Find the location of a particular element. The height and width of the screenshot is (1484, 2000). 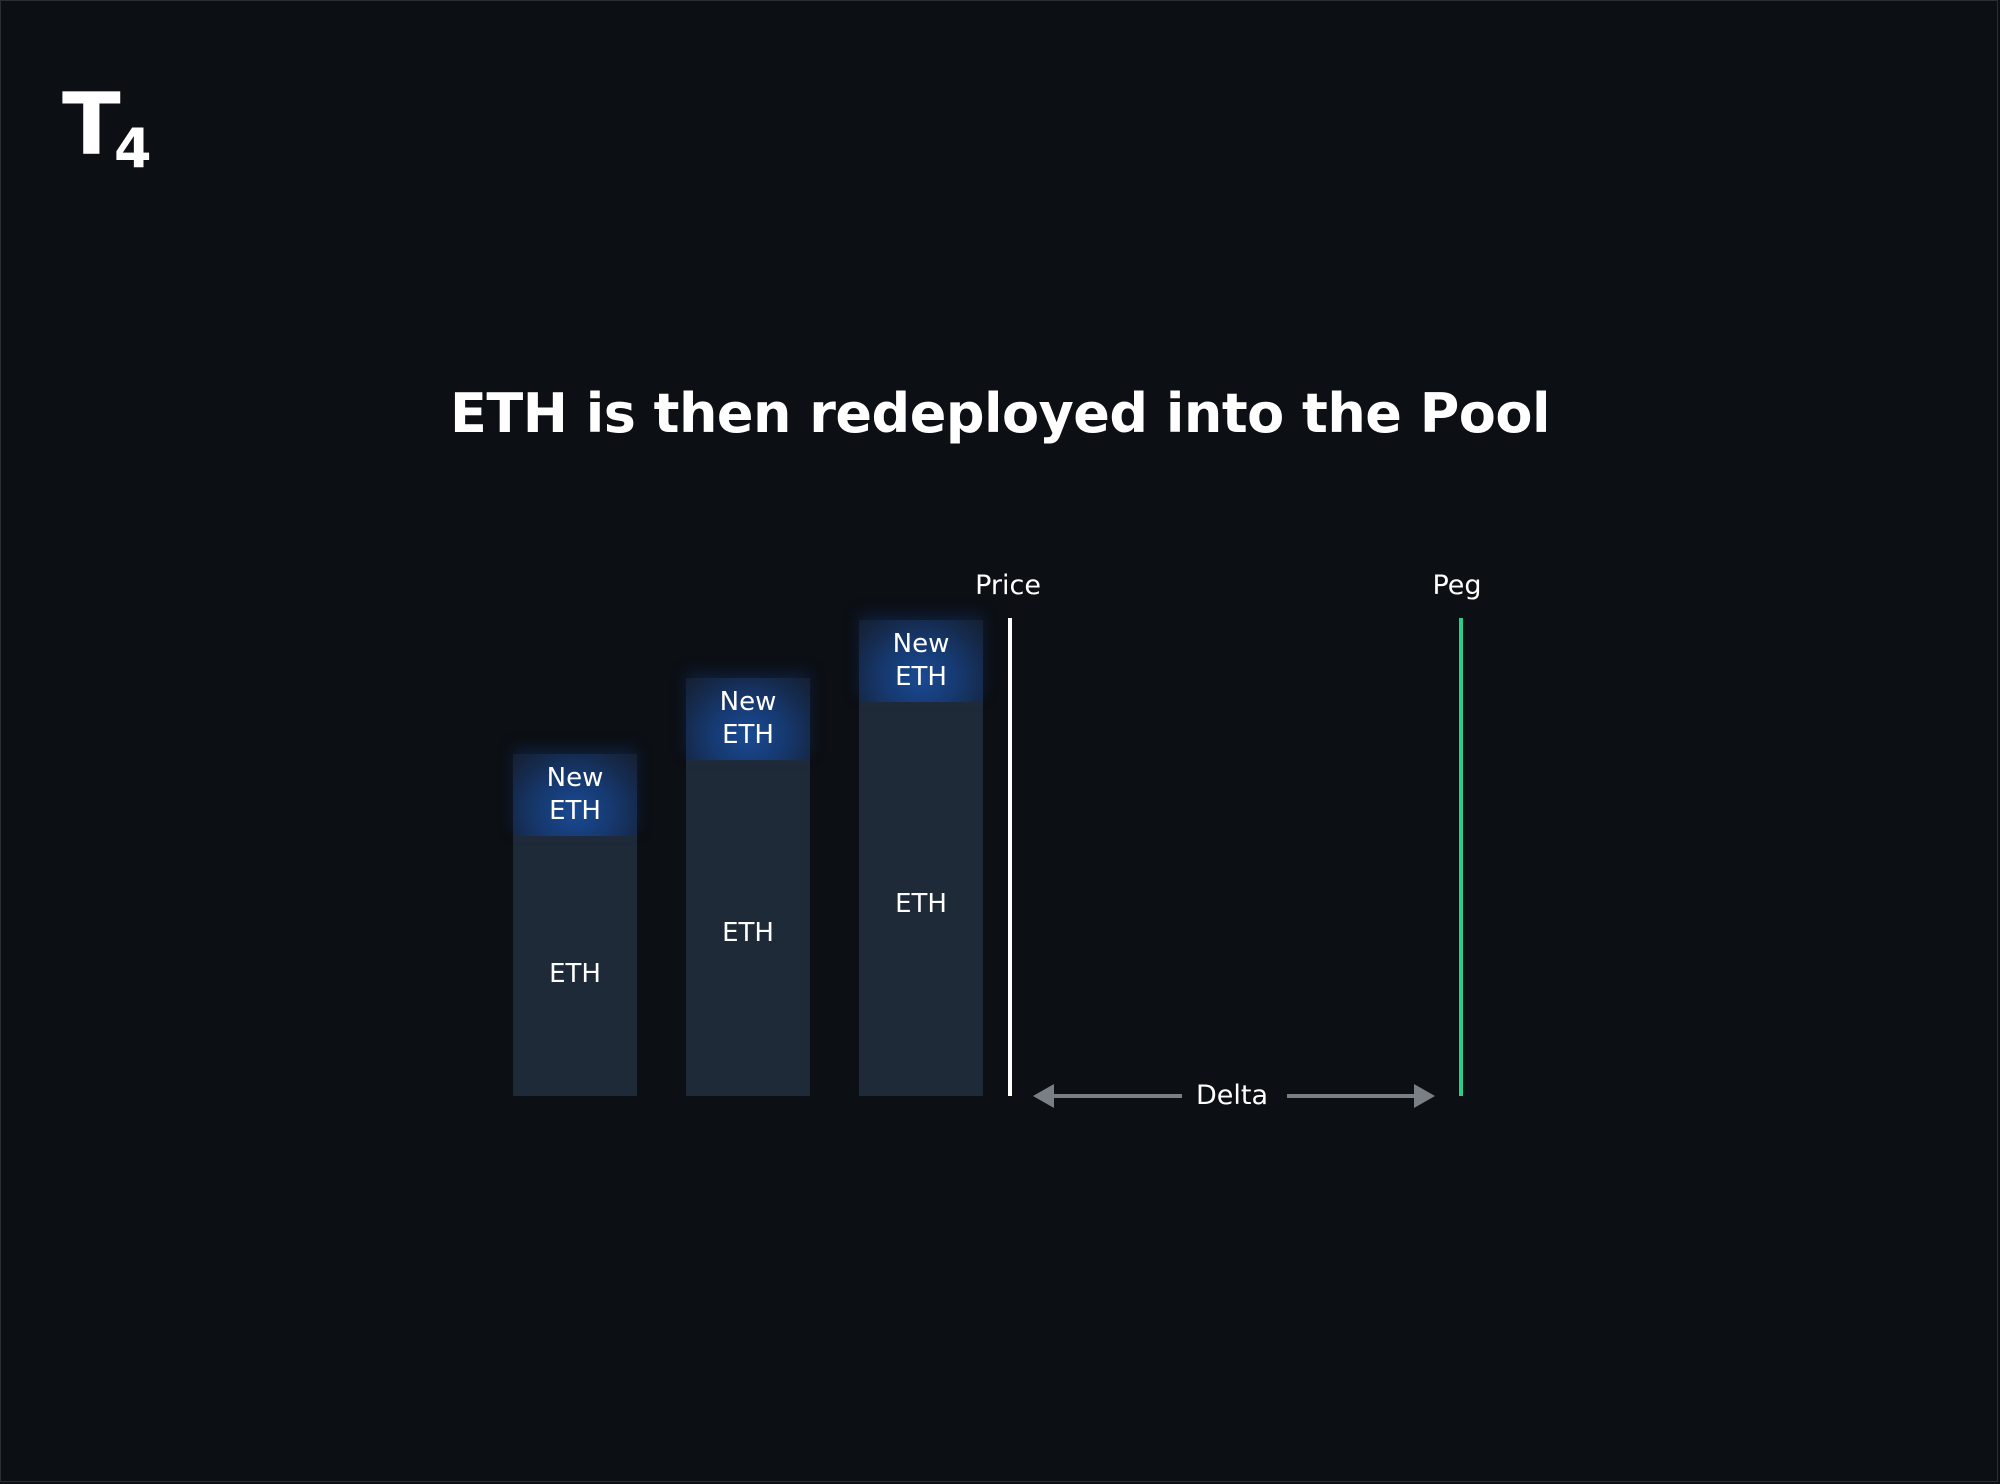

peg-line is located at coordinates (1461, 857).